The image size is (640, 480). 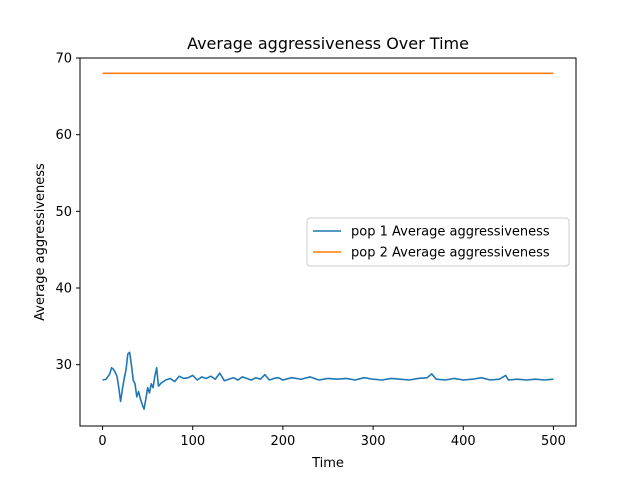 I want to click on x-tick-label: 100, so click(x=192, y=441).